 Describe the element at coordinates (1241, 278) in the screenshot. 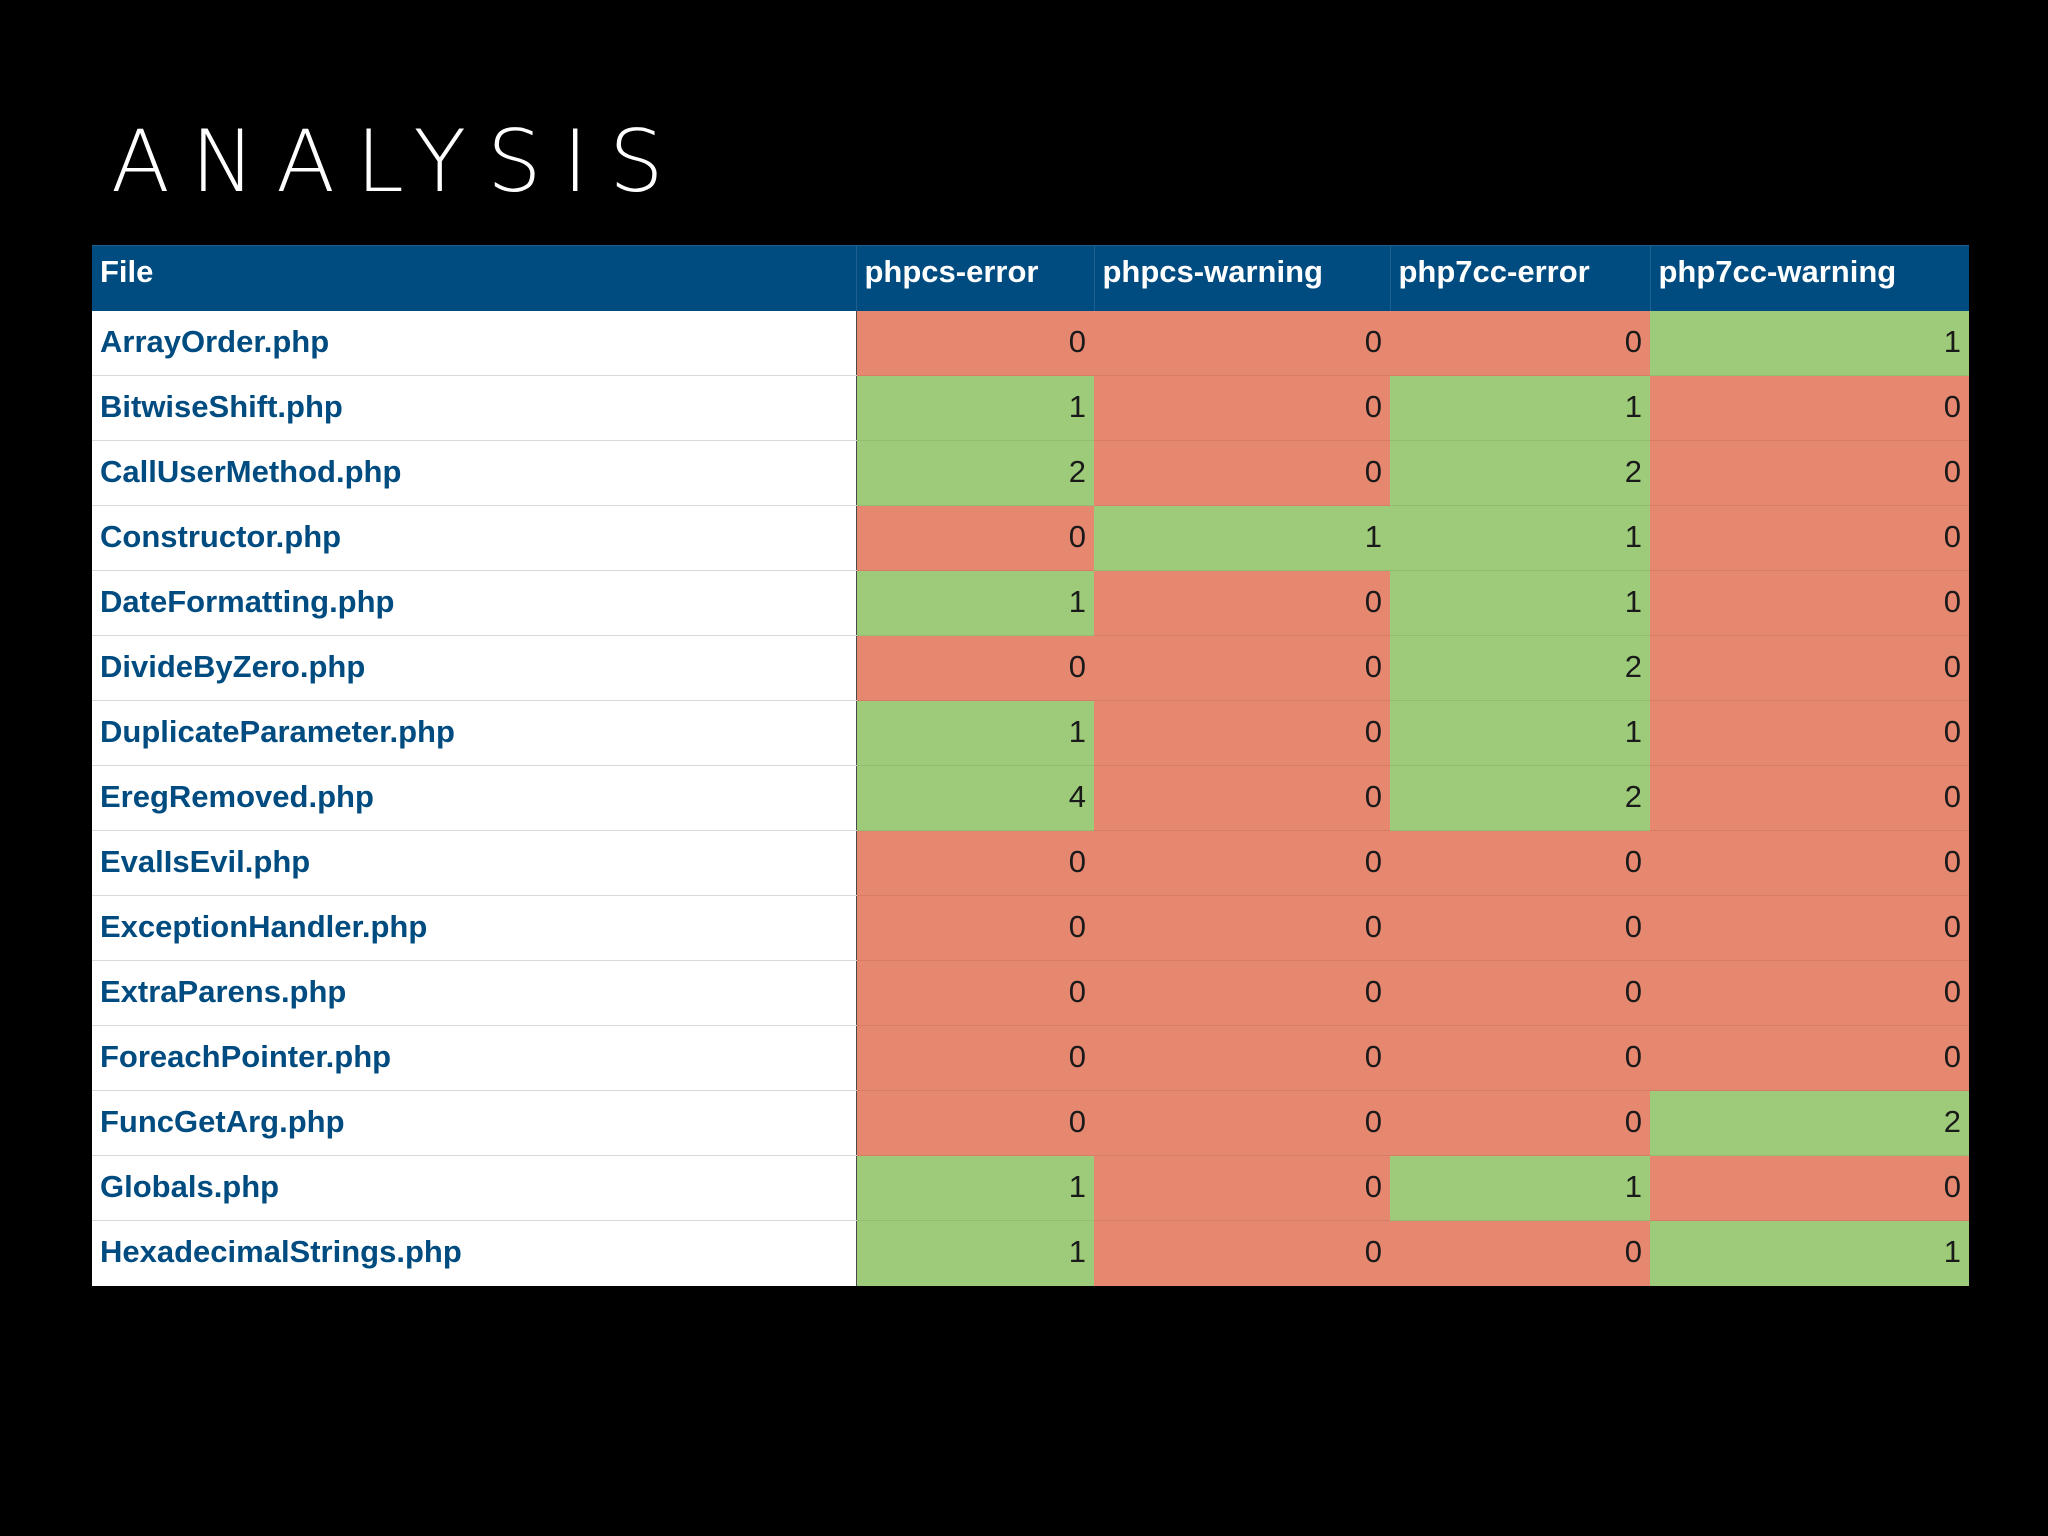

I see `column-header-phpcs-warning: phpcs-warning` at that location.